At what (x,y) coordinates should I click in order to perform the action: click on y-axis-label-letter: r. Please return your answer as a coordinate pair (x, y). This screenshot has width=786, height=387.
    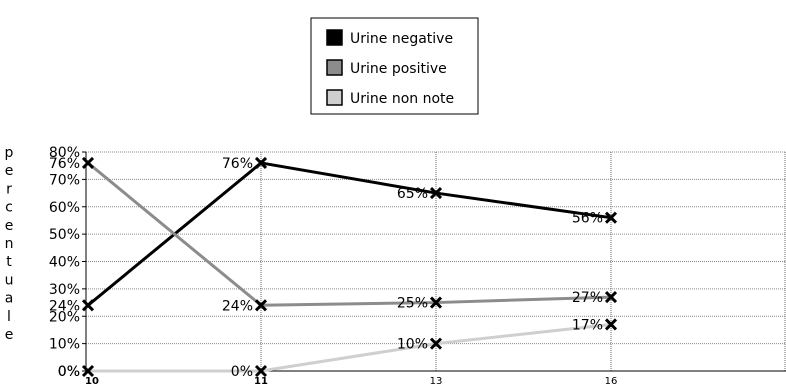
    Looking at the image, I should click on (9, 189).